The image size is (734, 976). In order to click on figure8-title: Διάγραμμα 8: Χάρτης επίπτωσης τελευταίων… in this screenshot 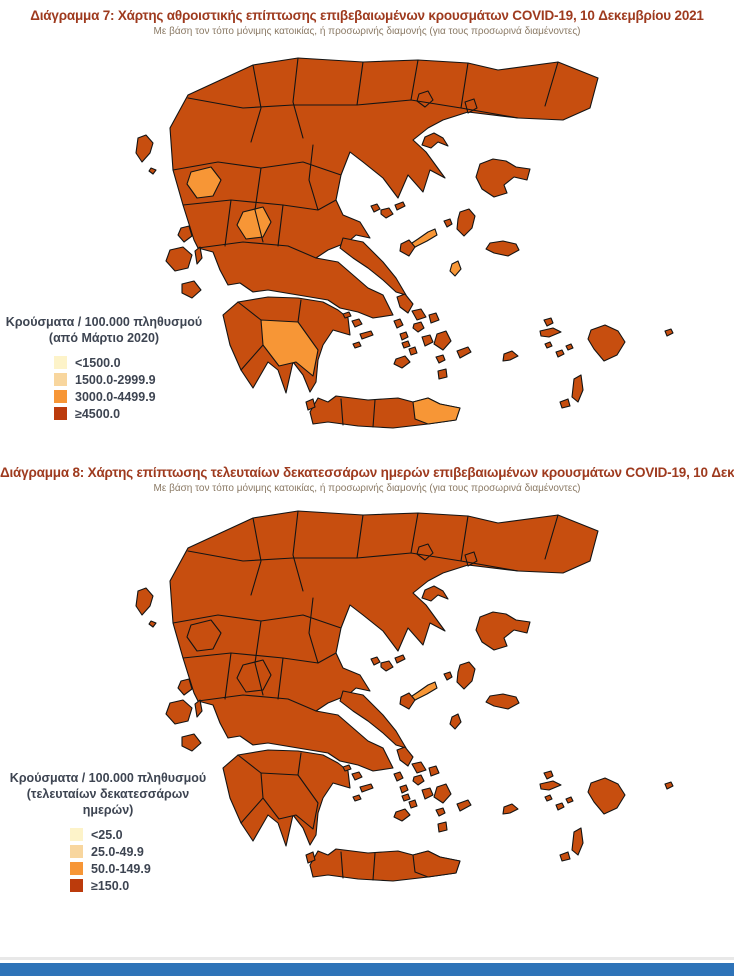, I will do `click(367, 472)`.